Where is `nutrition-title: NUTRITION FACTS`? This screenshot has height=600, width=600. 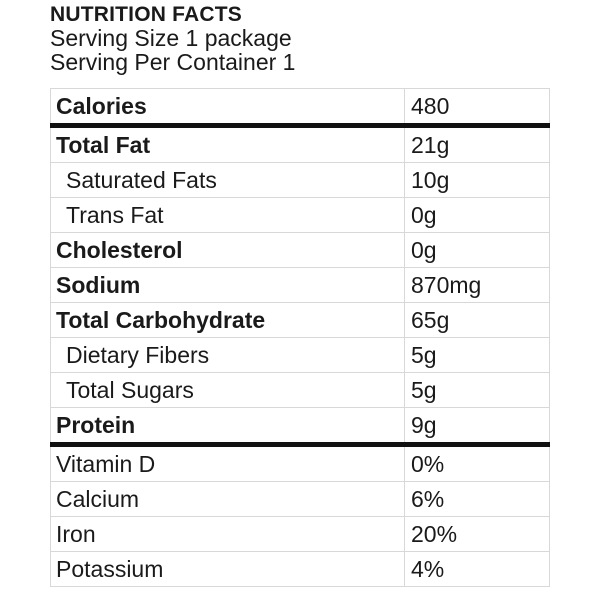 nutrition-title: NUTRITION FACTS is located at coordinates (146, 14).